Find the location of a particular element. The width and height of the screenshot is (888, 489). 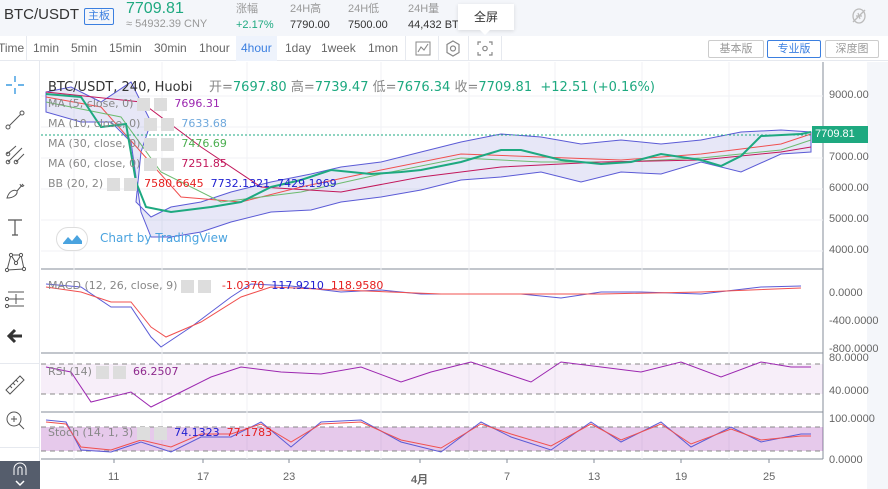

fullscreen-tooltip: 全屏 is located at coordinates (486, 19).